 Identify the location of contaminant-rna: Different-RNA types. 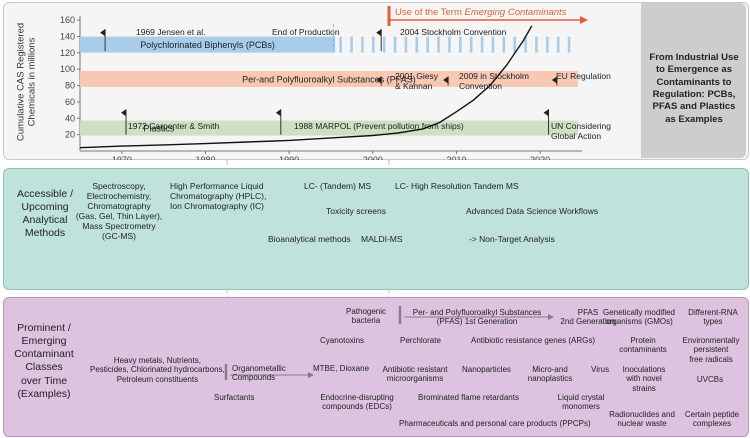
(713, 317).